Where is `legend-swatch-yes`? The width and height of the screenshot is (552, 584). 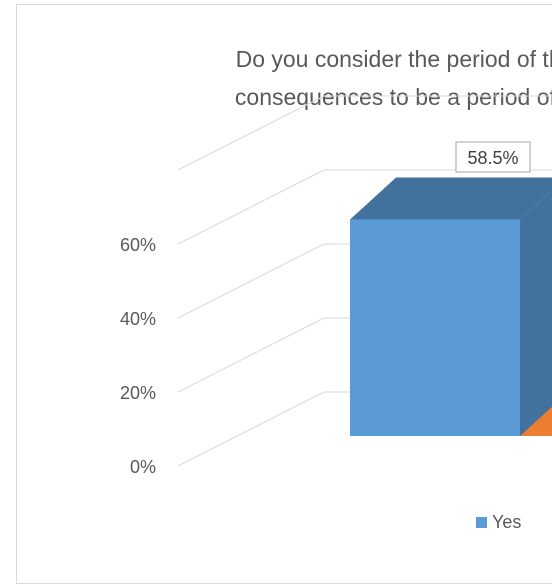
legend-swatch-yes is located at coordinates (481, 522).